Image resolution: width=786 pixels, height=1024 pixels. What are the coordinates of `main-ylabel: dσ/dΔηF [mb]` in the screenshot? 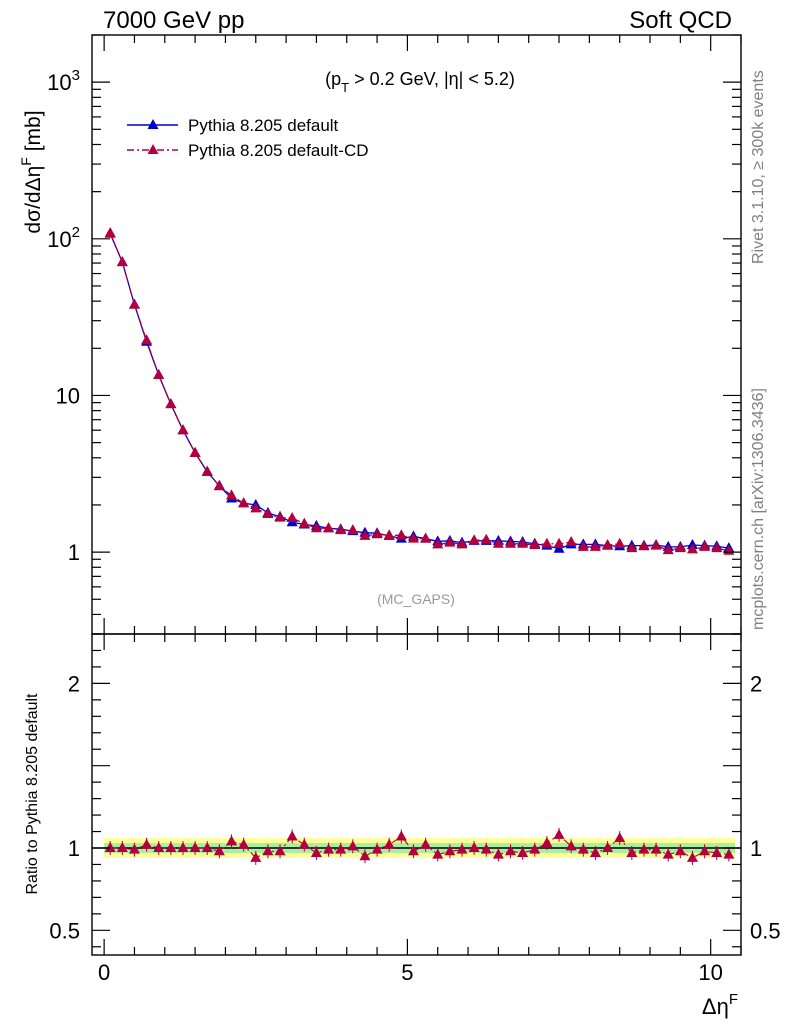 It's located at (31, 171).